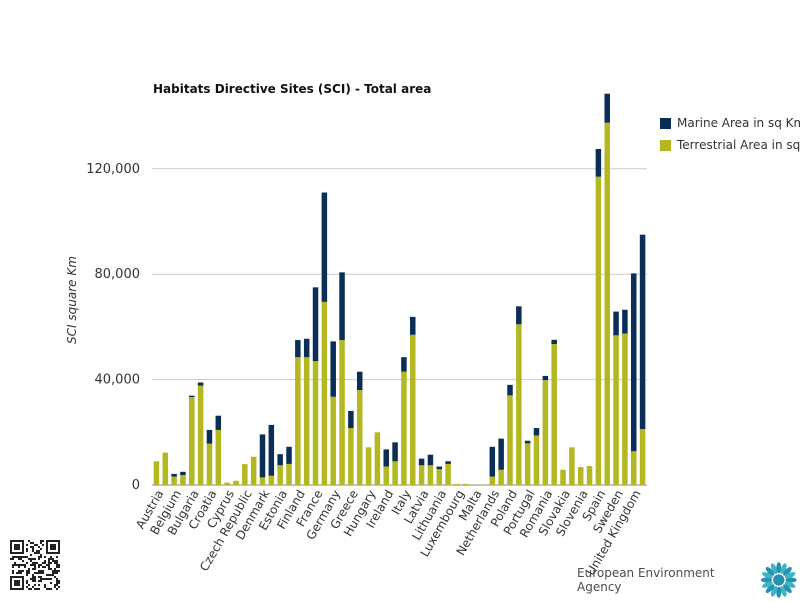 The image size is (800, 602). What do you see at coordinates (136, 485) in the screenshot?
I see `y-tick-label: 0` at bounding box center [136, 485].